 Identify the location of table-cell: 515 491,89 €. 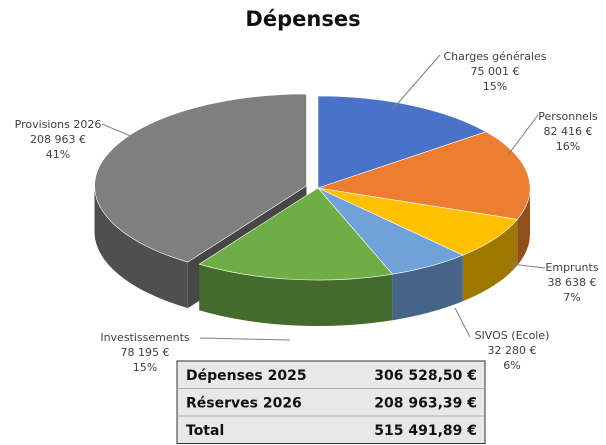
(425, 431).